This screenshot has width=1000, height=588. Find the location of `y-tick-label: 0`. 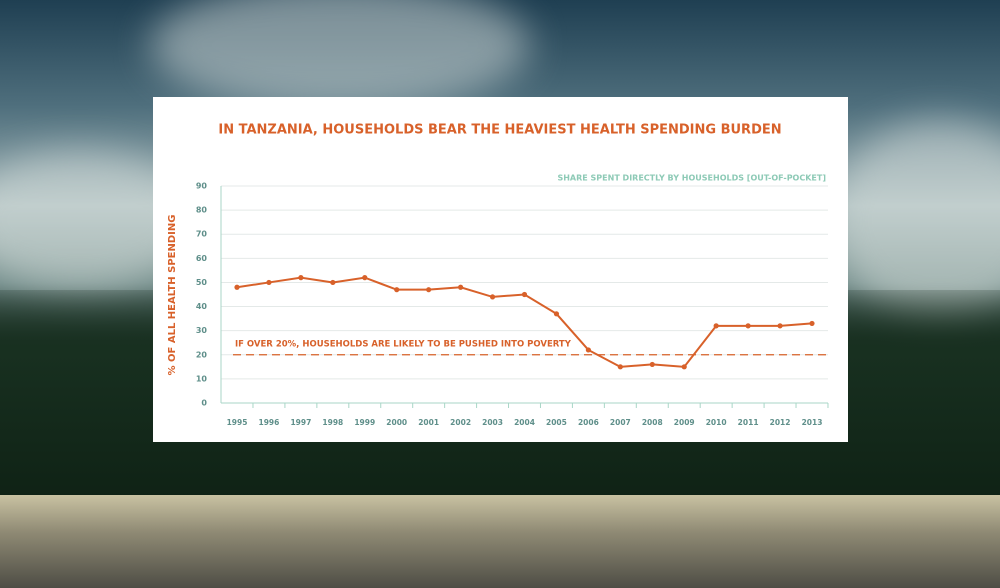

y-tick-label: 0 is located at coordinates (204, 403).